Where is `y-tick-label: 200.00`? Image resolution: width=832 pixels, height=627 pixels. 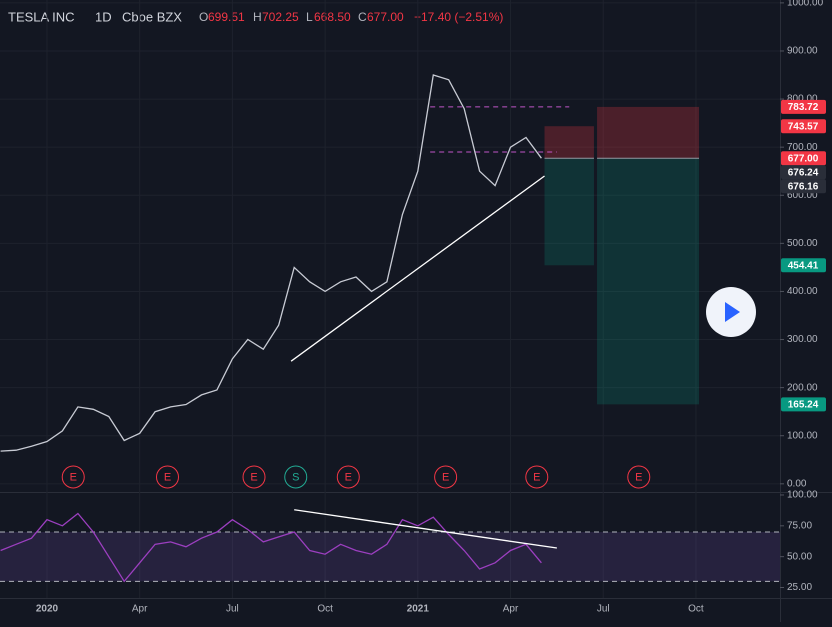
y-tick-label: 200.00 is located at coordinates (802, 387).